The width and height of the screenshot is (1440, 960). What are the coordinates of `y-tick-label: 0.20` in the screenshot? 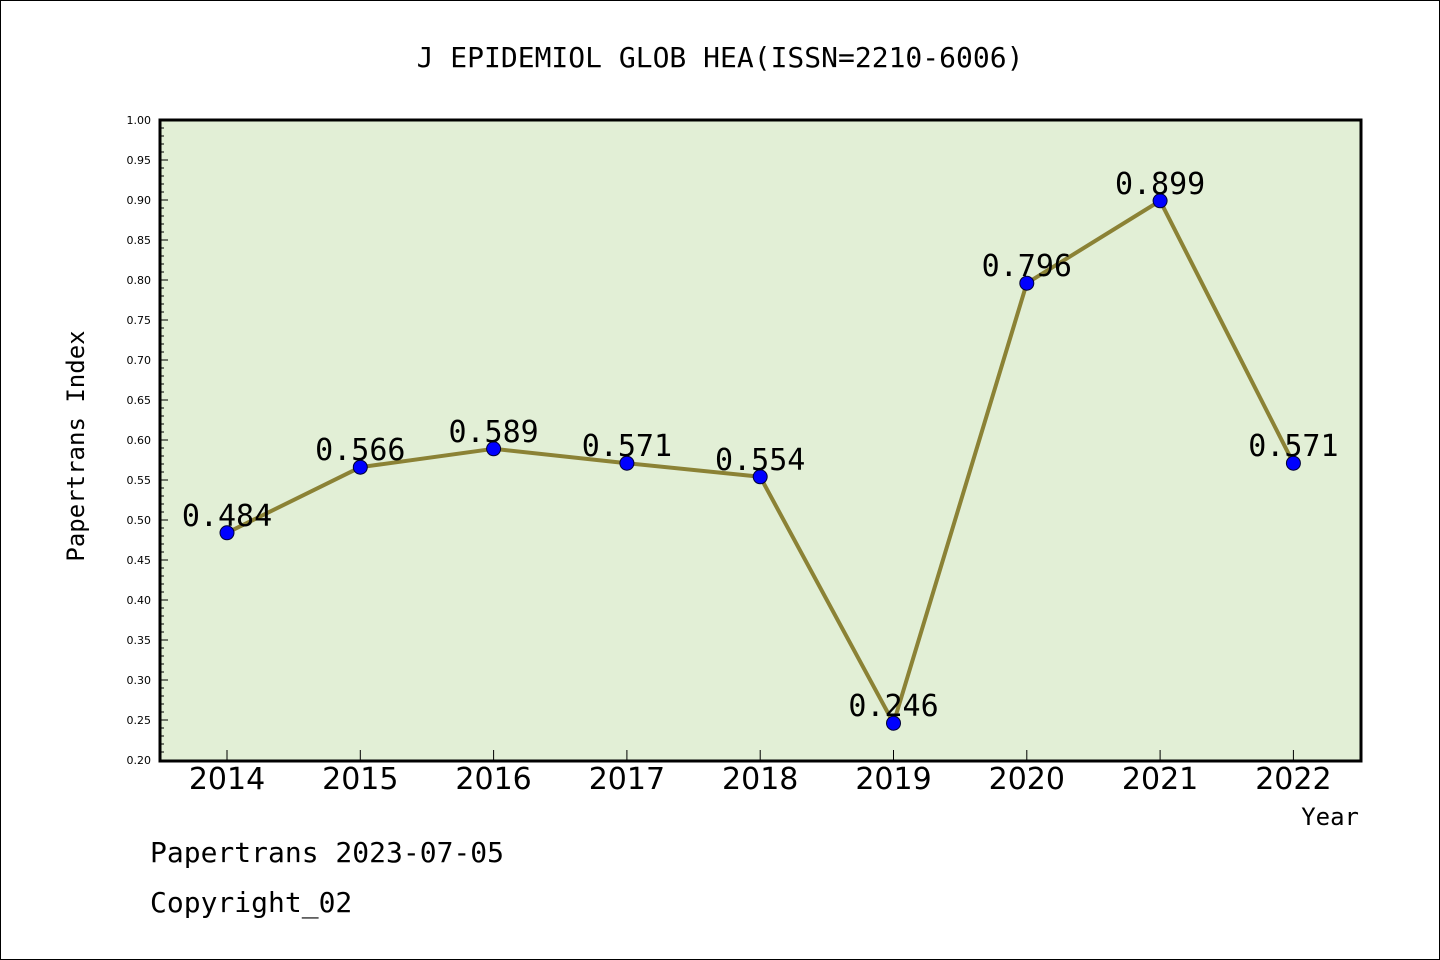 It's located at (139, 760).